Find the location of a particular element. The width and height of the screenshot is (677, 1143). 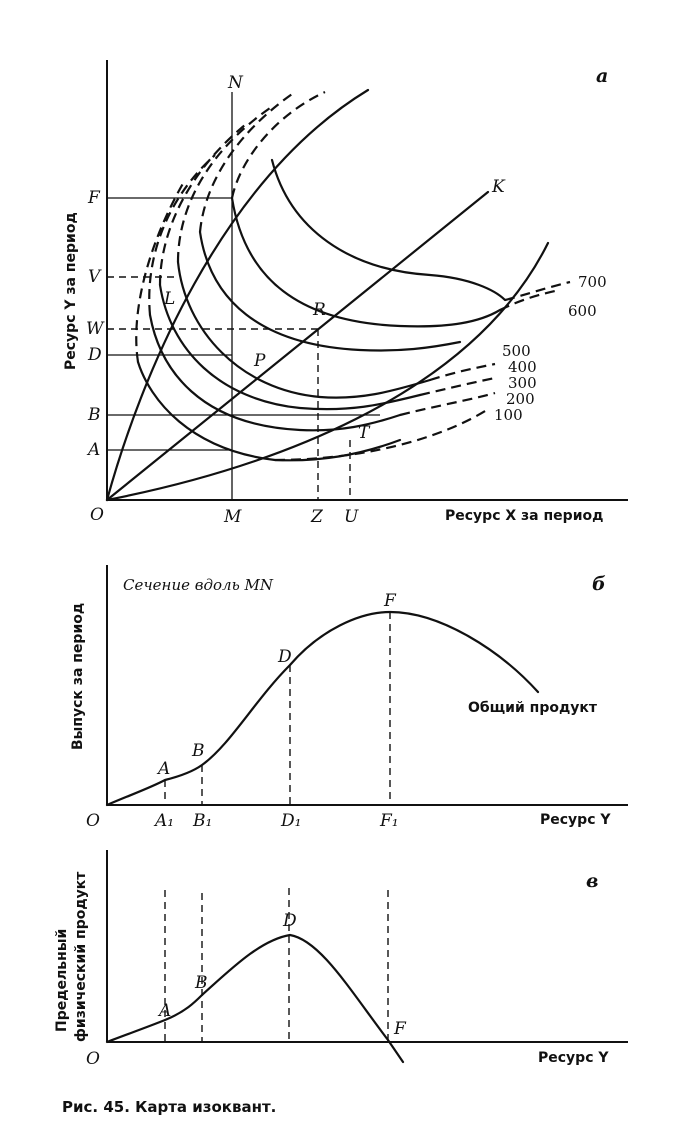

y-tick-d: D is located at coordinates (94, 355).